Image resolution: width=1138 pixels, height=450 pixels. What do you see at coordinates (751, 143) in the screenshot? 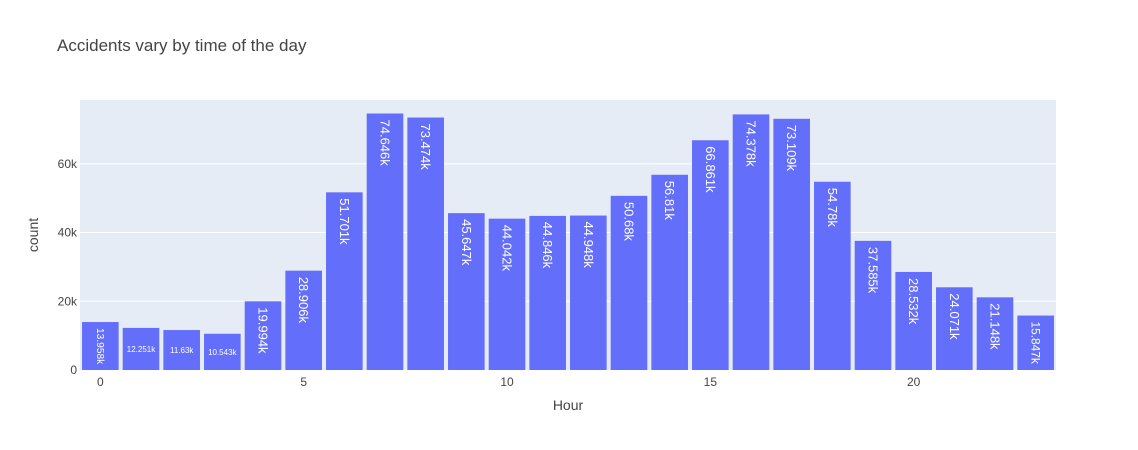
I see `bar-label: 74.378k` at bounding box center [751, 143].